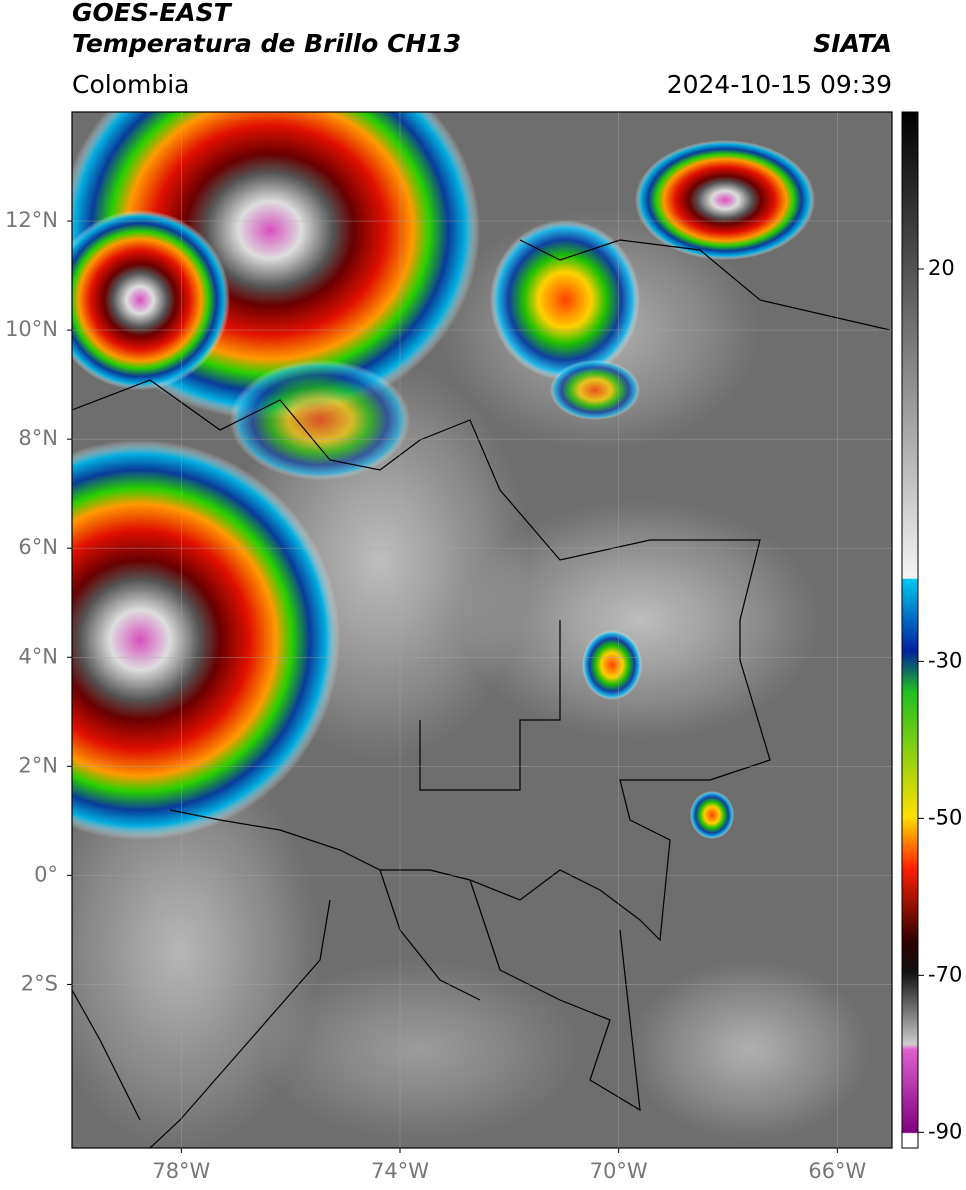  I want to click on source: SIATA, so click(852, 43).